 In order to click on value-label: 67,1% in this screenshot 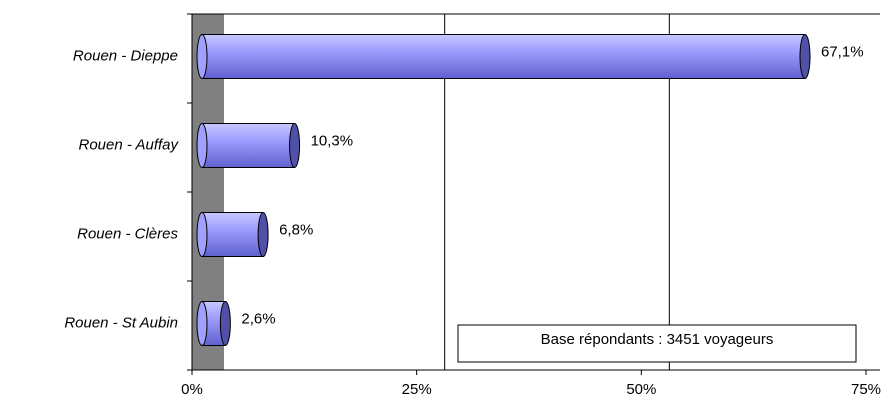, I will do `click(842, 51)`.